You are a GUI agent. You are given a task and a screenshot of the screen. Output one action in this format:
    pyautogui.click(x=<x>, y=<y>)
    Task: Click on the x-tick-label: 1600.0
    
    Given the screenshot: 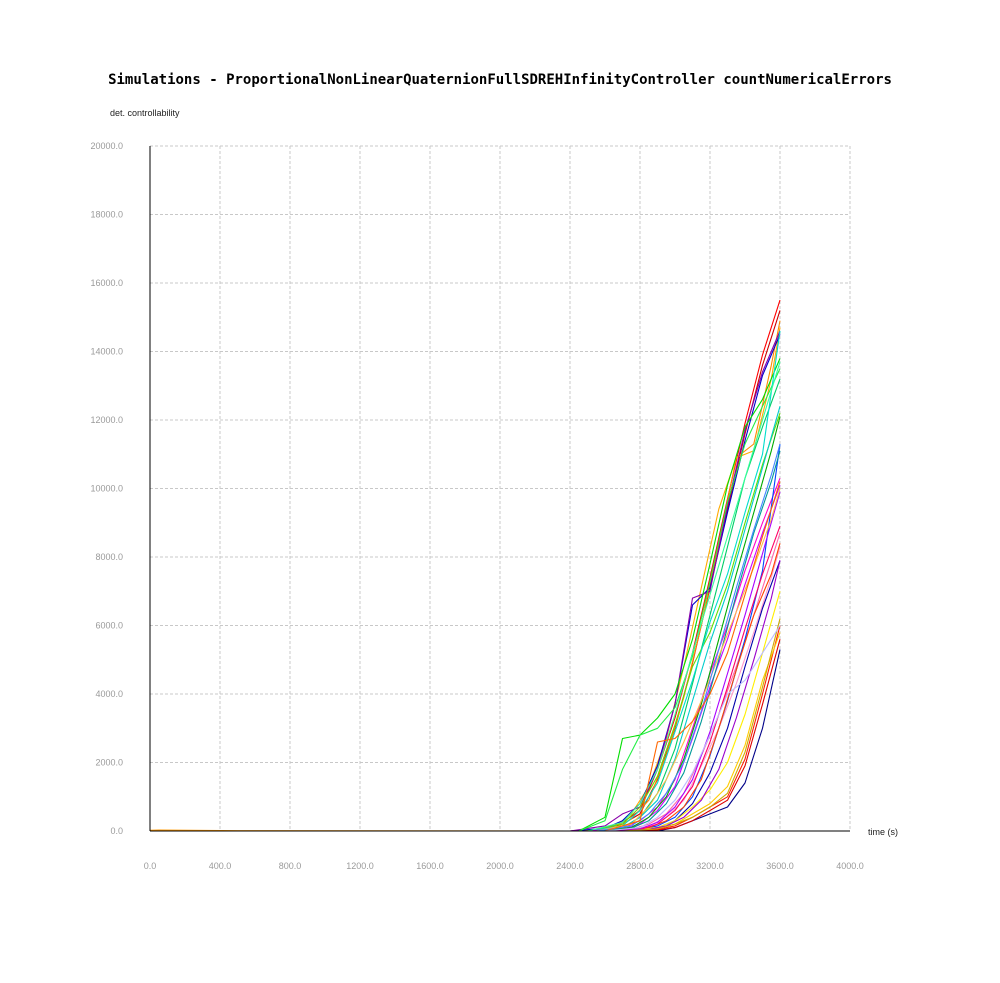 What is the action you would take?
    pyautogui.click(x=430, y=866)
    